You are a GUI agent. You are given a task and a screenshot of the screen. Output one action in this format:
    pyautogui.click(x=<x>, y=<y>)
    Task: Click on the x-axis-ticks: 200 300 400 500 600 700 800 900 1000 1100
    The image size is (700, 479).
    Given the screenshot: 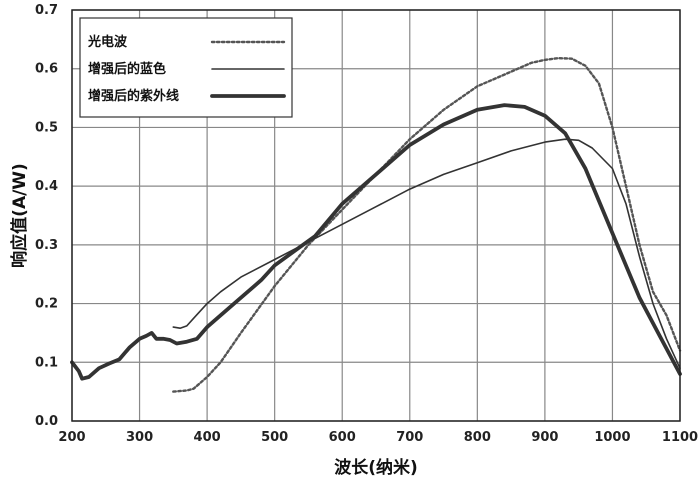 What is the action you would take?
    pyautogui.click(x=378, y=437)
    